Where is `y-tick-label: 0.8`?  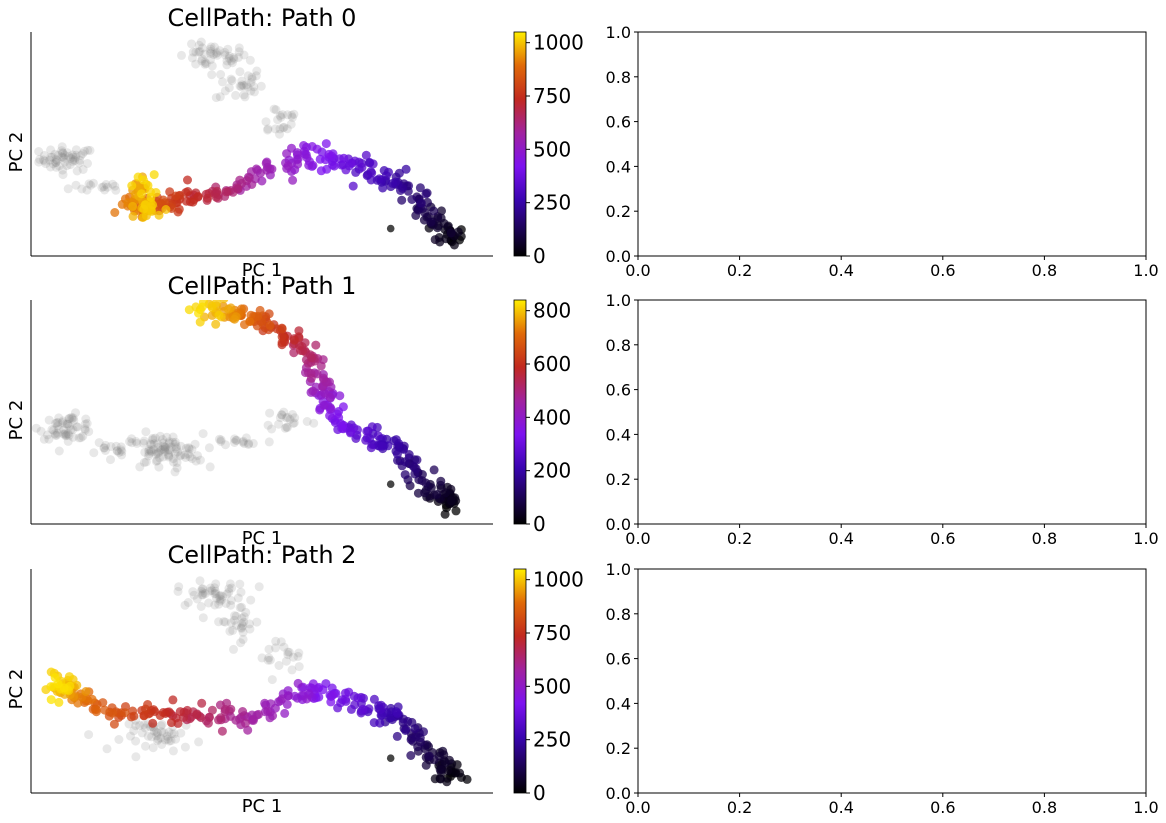 y-tick-label: 0.8 is located at coordinates (618, 77).